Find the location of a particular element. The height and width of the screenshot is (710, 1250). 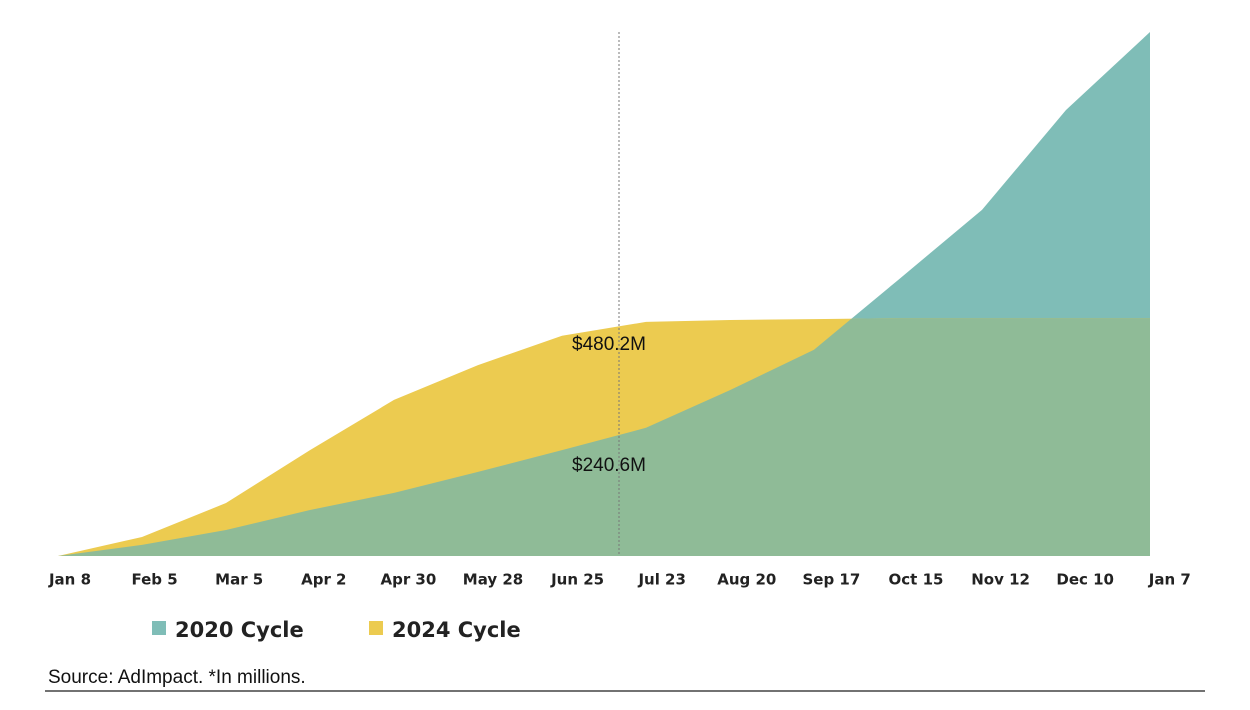

x-tick-label: Mar 5 is located at coordinates (239, 580).